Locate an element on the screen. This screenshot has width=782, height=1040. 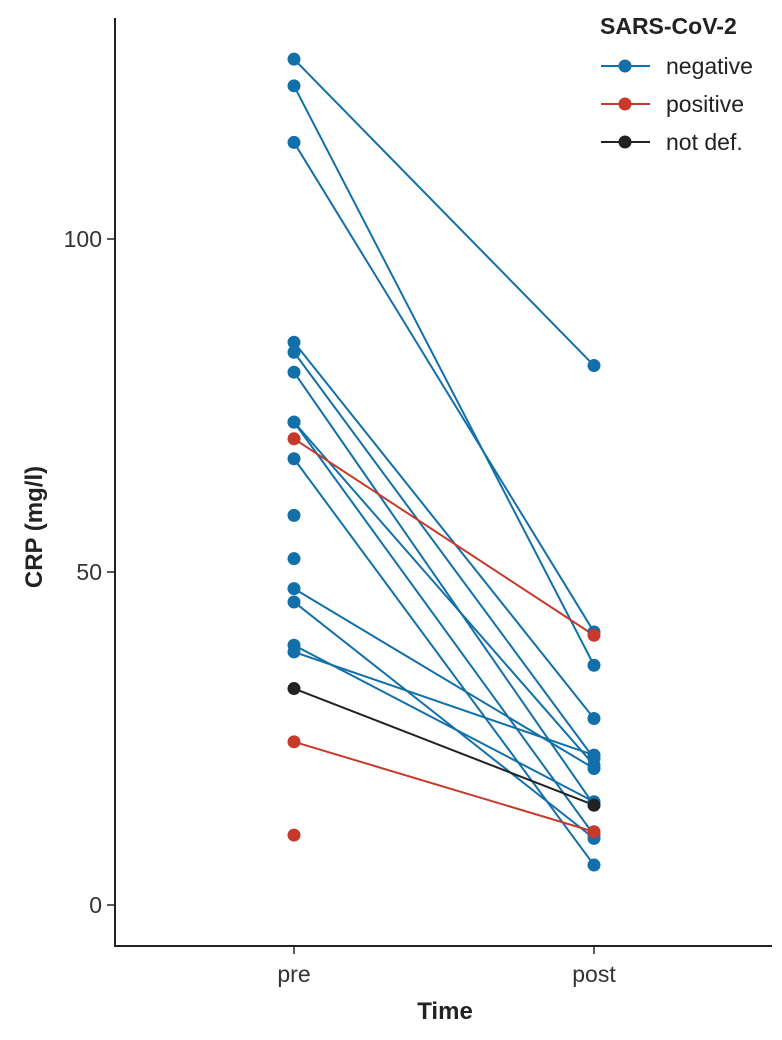
legend-label-notdef: not def. is located at coordinates (704, 142).